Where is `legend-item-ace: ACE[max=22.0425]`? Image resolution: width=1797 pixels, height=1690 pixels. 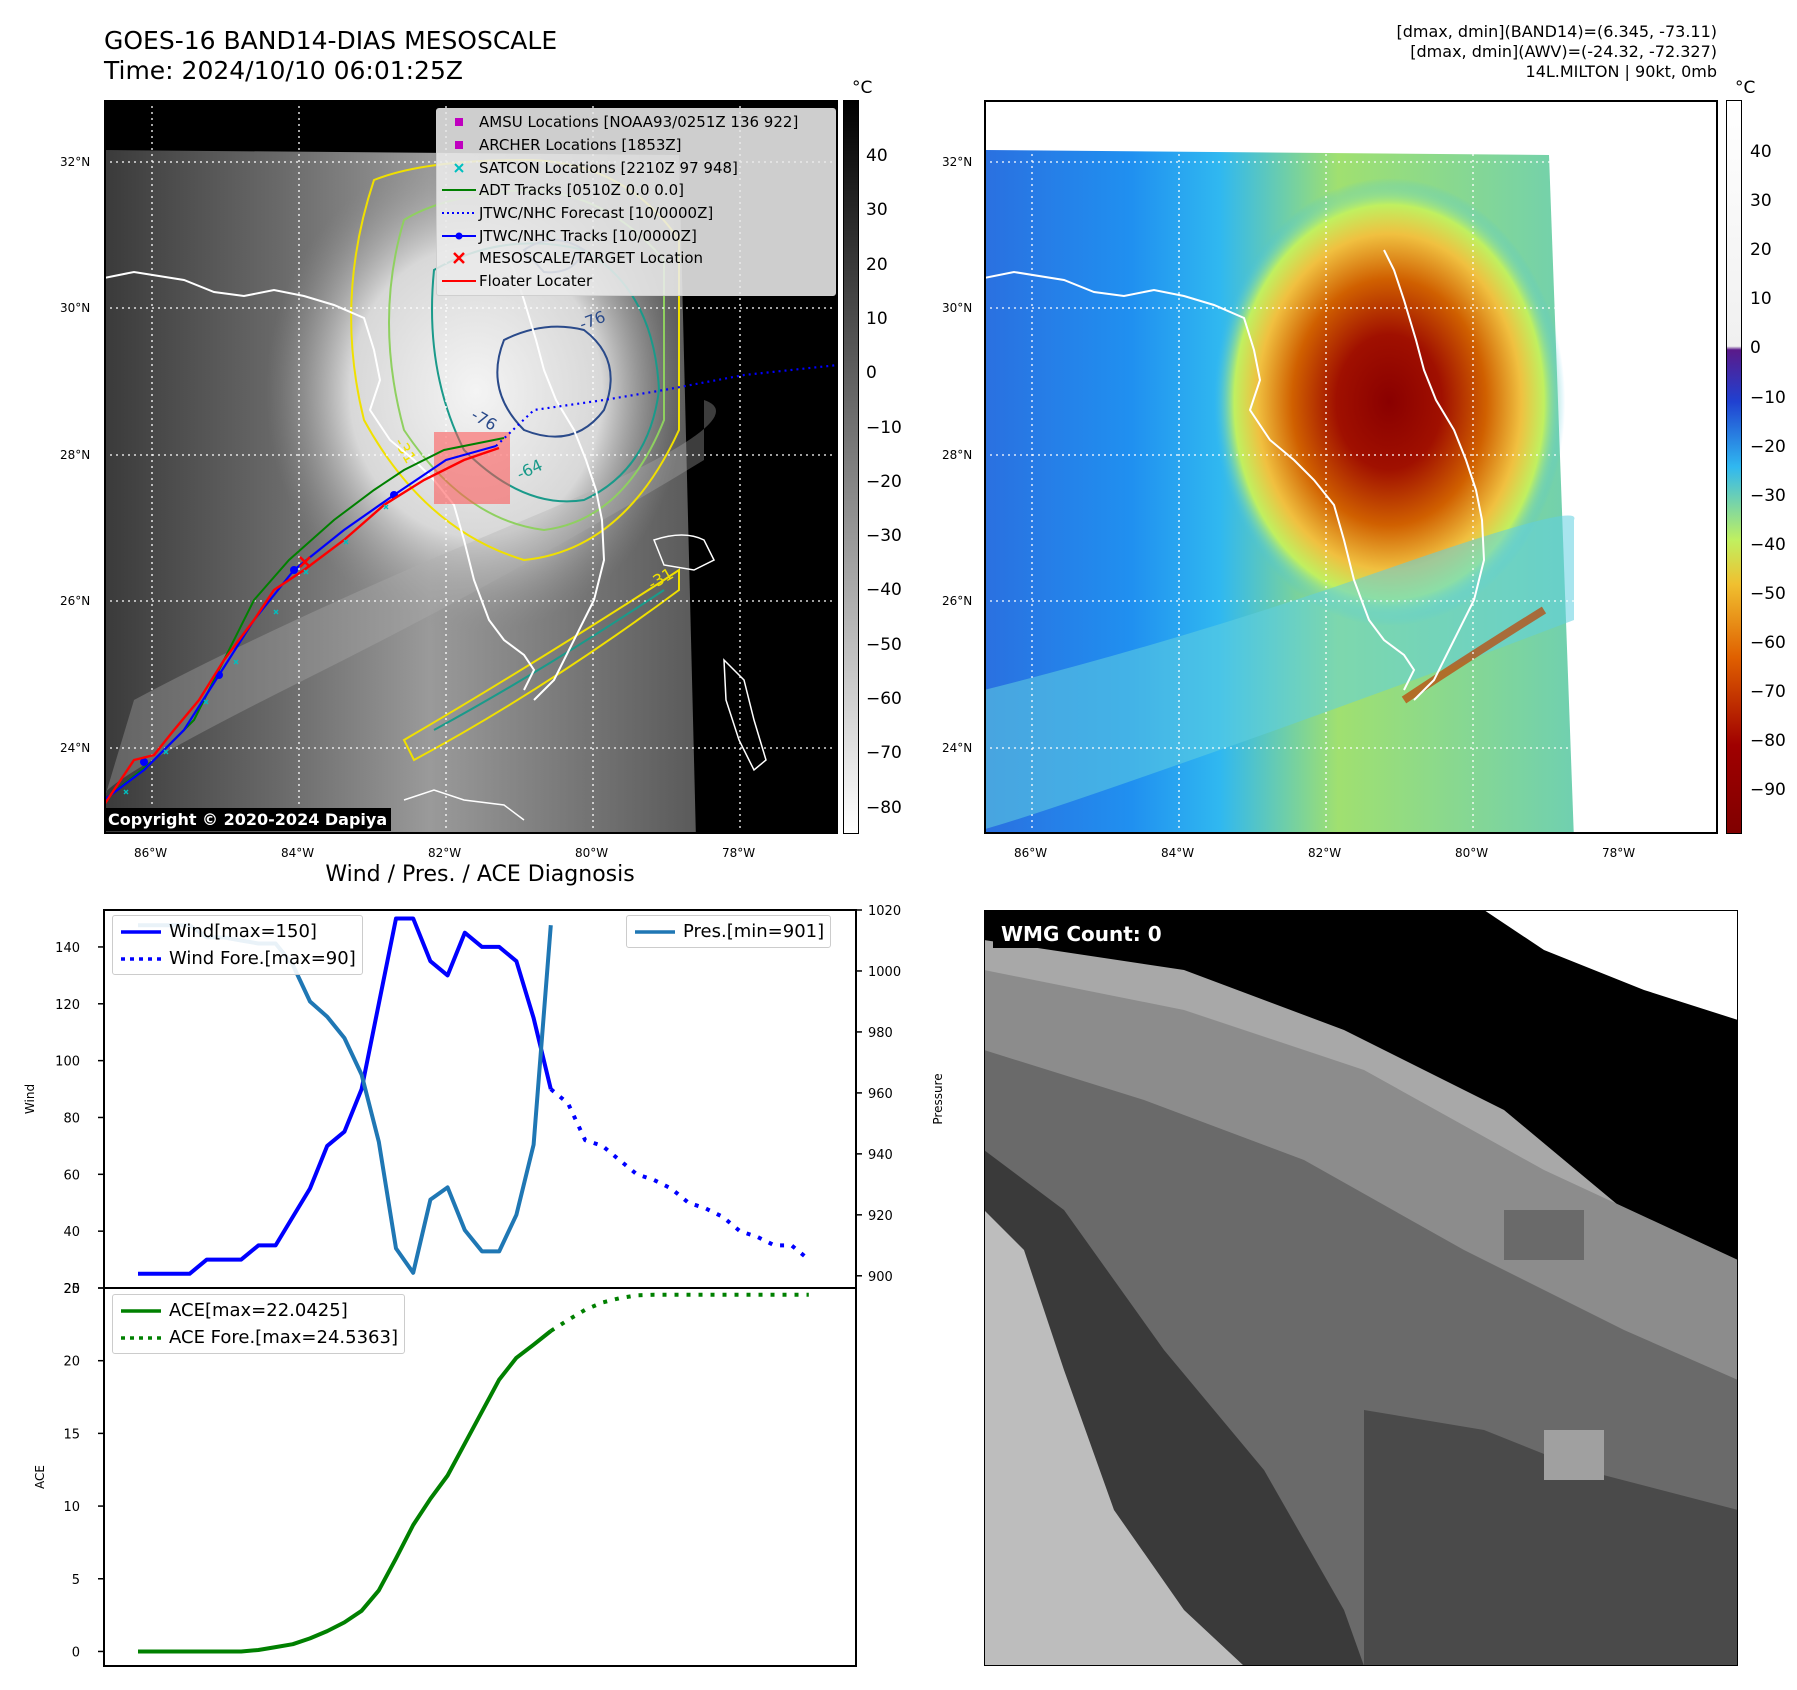
legend-item-ace: ACE[max=22.0425] is located at coordinates (258, 1310).